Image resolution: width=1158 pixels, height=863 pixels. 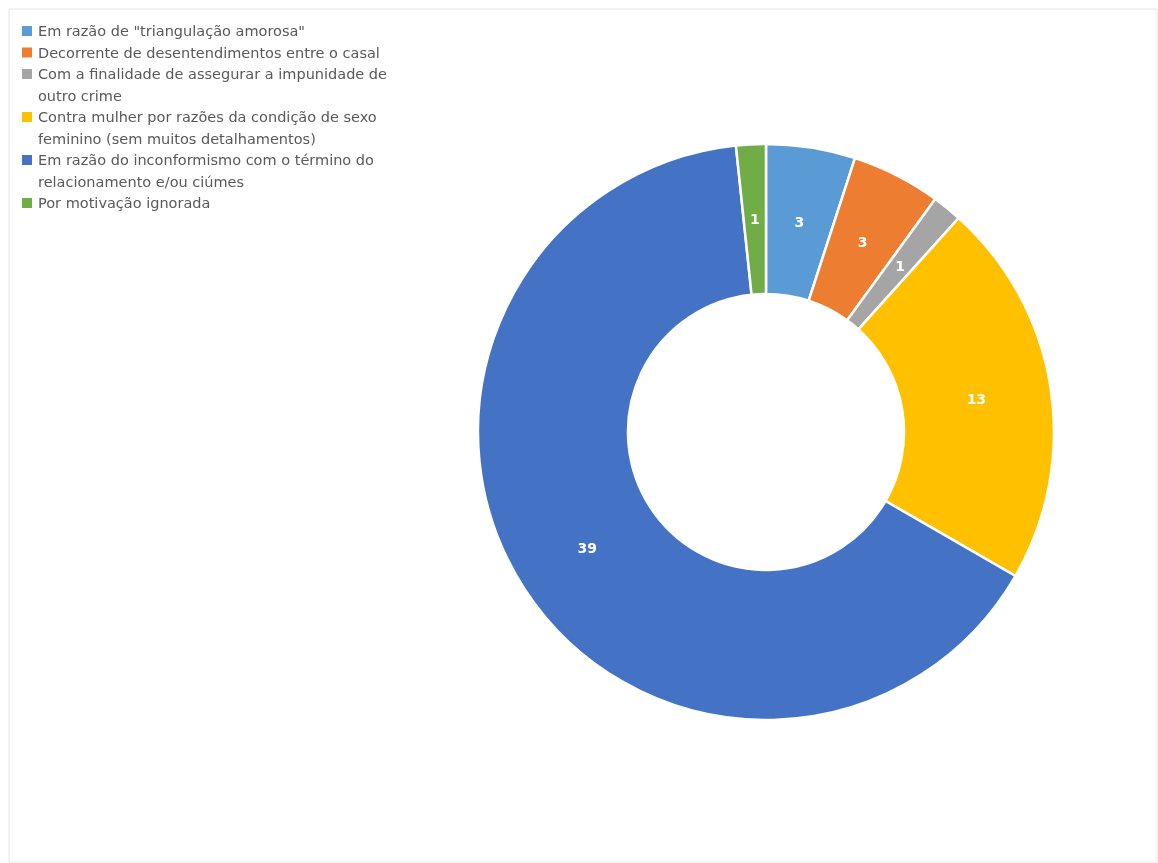 What do you see at coordinates (213, 85) in the screenshot?
I see `legend-label: Com a finalidade de assegurar a impunidade de outro crime` at bounding box center [213, 85].